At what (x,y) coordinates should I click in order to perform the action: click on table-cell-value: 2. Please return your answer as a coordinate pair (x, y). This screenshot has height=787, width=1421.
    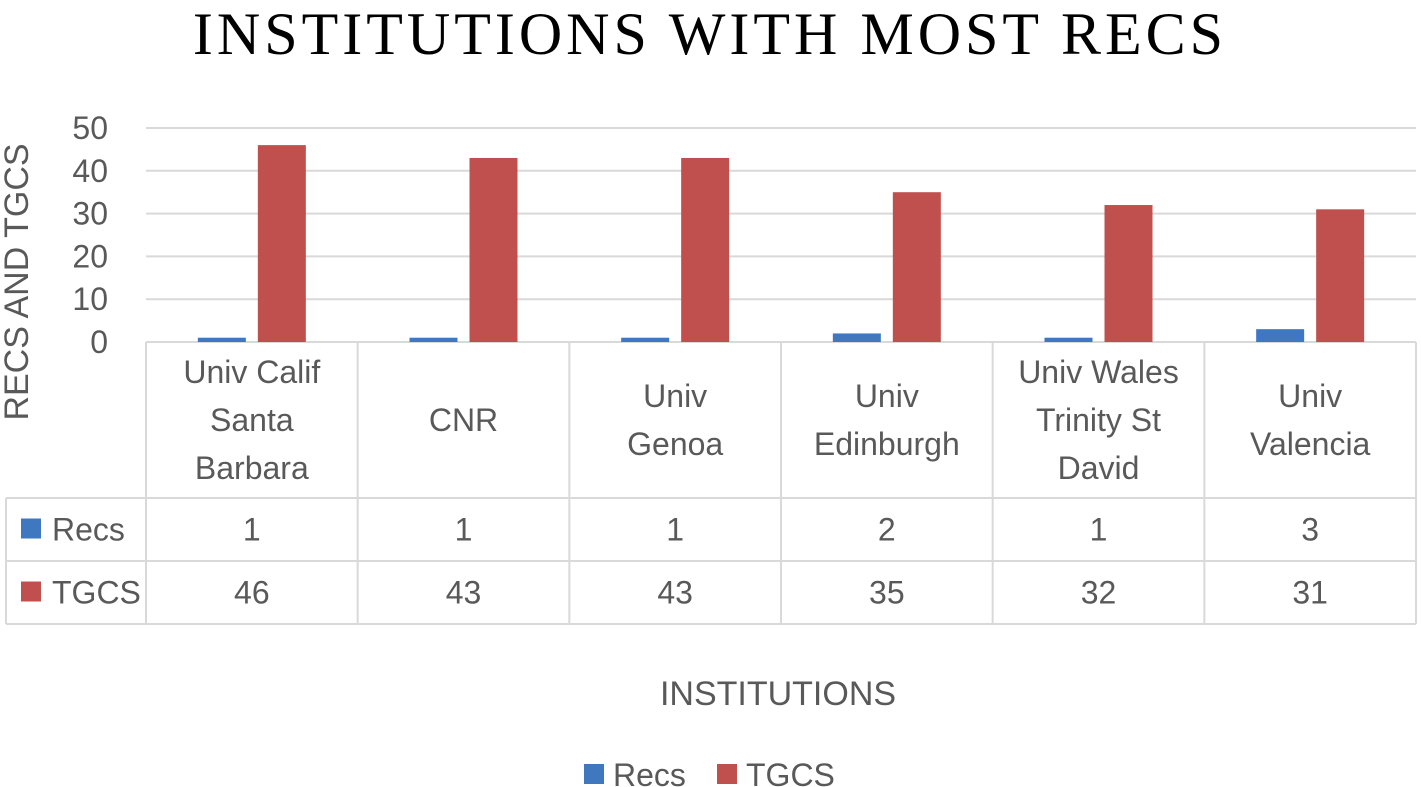
    Looking at the image, I should click on (887, 530).